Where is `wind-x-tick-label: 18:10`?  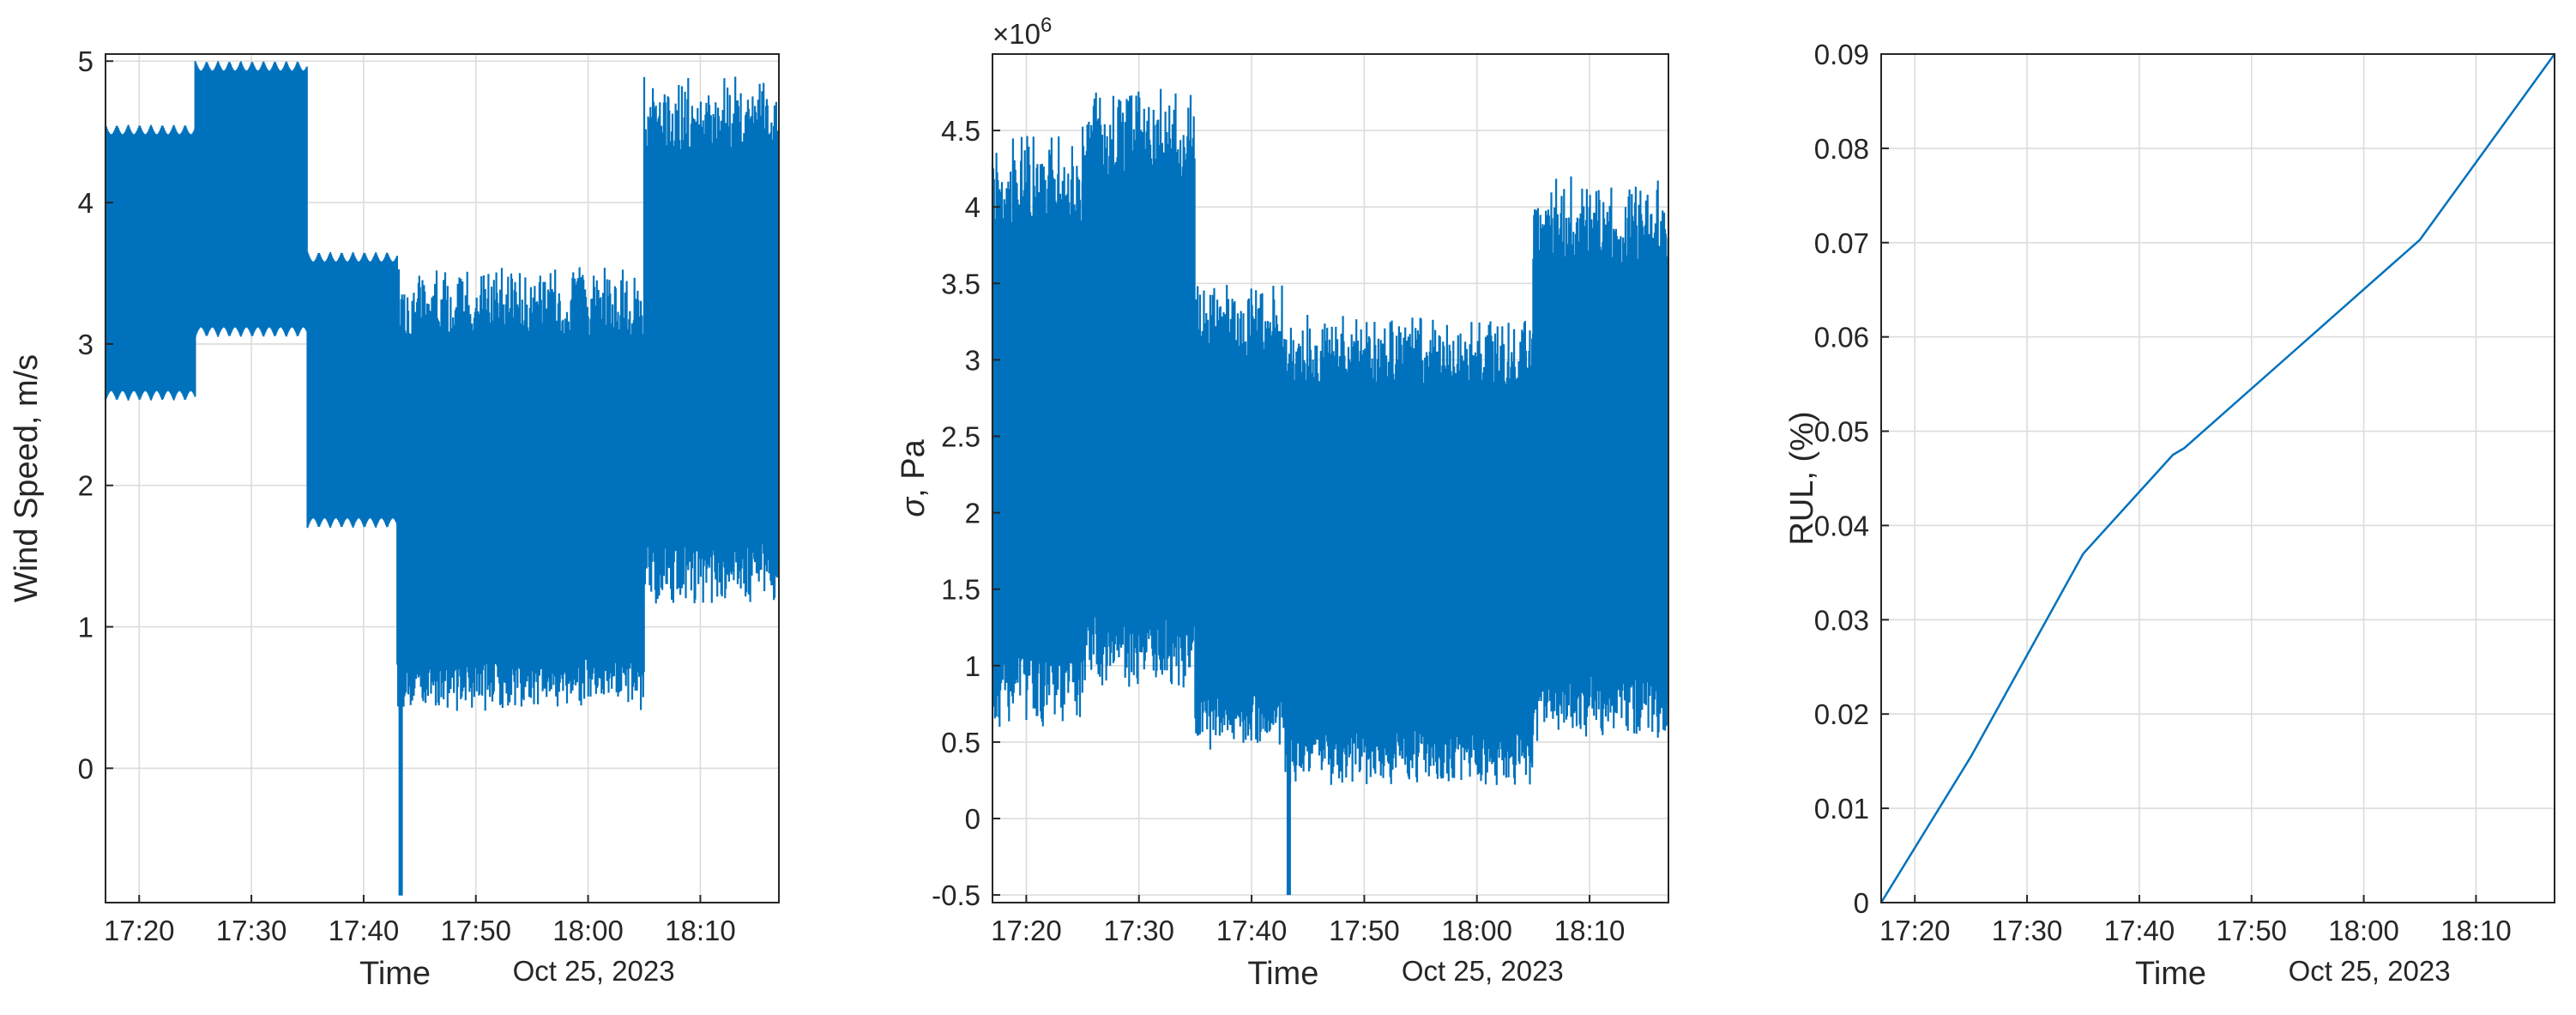 wind-x-tick-label: 18:10 is located at coordinates (700, 931).